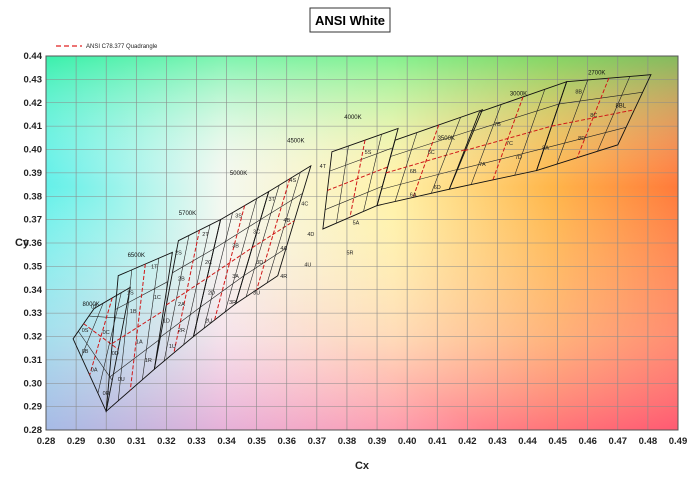 This screenshot has height=478, width=700. What do you see at coordinates (154, 268) in the screenshot?
I see `bin-label: 1T` at bounding box center [154, 268].